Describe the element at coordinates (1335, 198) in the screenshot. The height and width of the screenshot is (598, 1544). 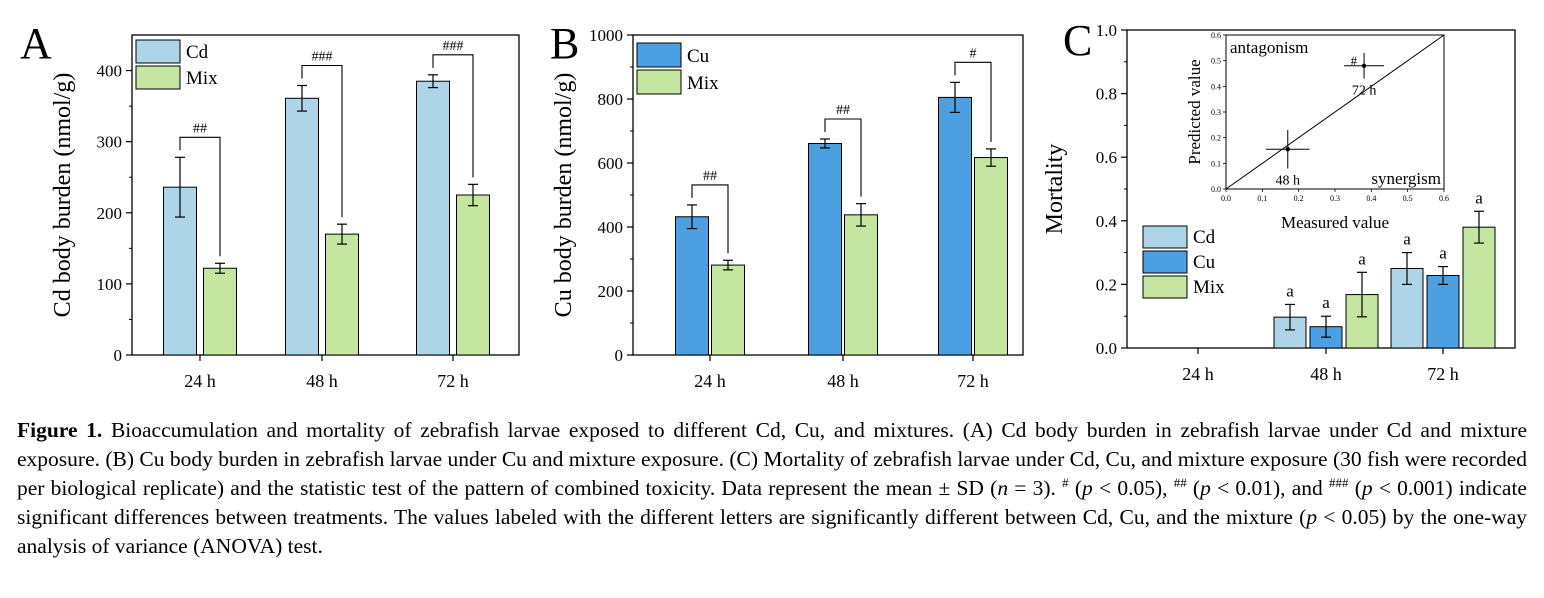
I see `inset-x-tick-label: 0.3` at that location.